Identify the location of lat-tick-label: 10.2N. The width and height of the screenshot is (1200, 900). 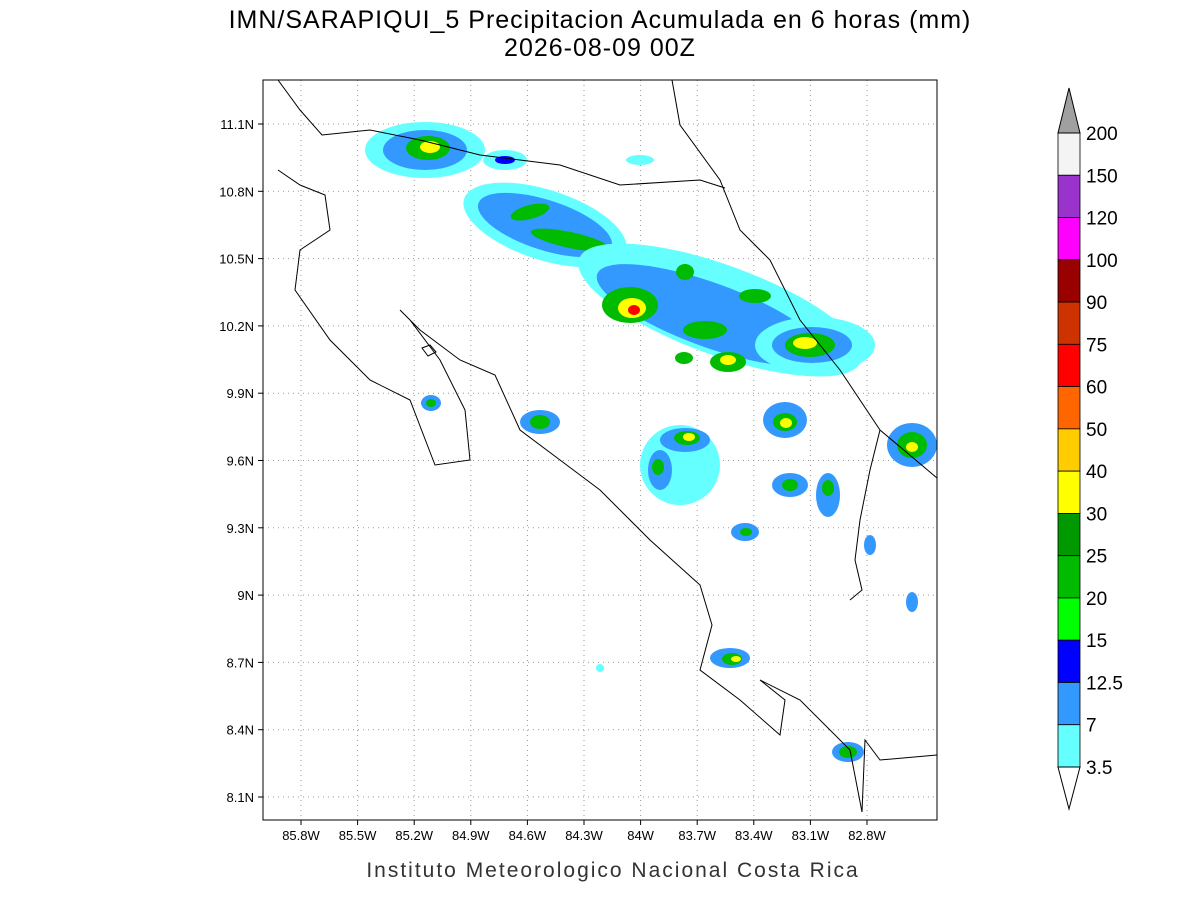
(236, 326).